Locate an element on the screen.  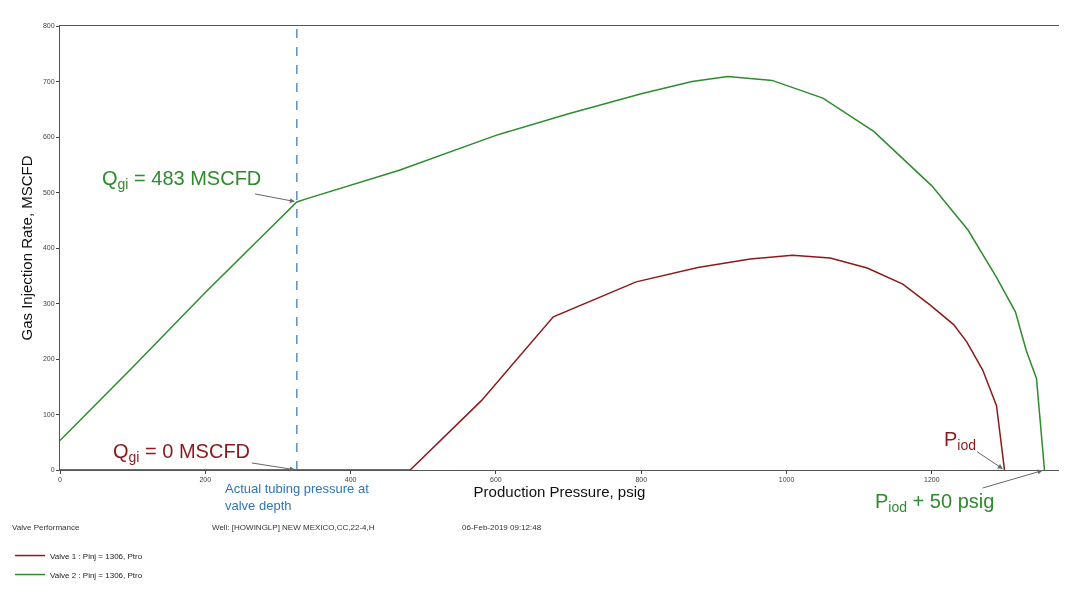
legend-label: Valve 1 : Pinj = 1306, Ptro is located at coordinates (96, 556).